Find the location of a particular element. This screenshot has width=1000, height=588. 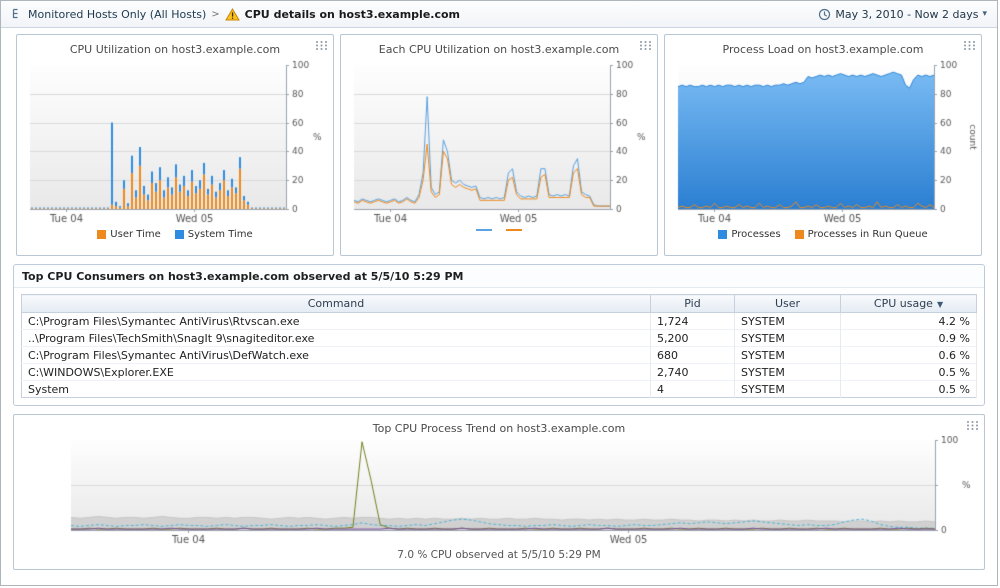

column-header-user: User is located at coordinates (787, 303).